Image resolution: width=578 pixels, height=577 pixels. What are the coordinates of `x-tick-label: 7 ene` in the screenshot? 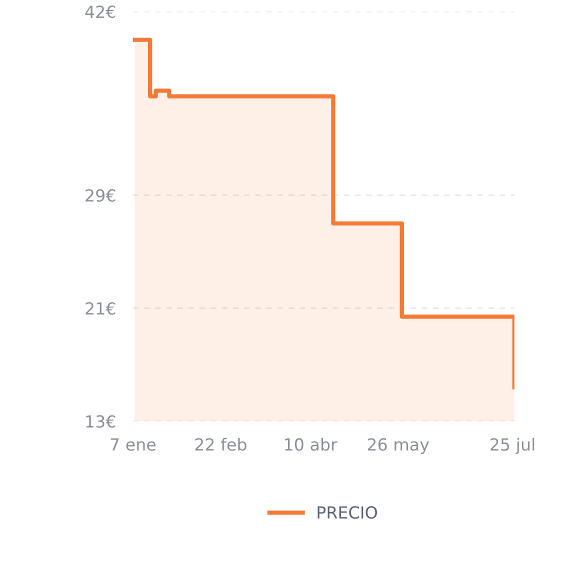 It's located at (133, 444).